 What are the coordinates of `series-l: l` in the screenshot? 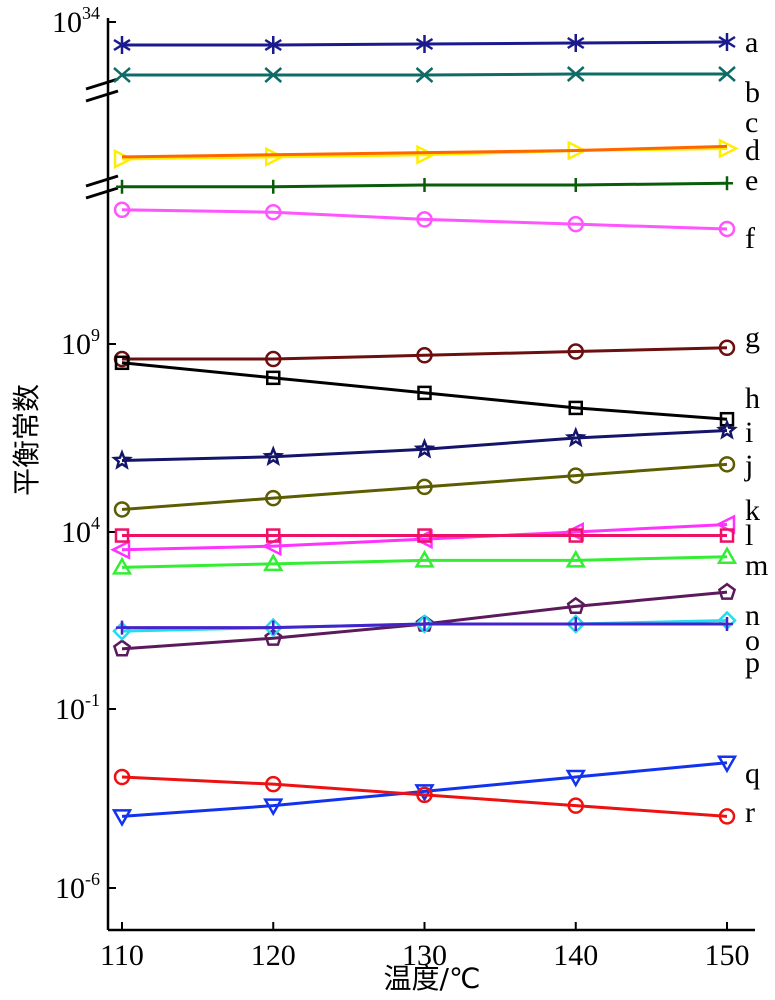 It's located at (433, 535).